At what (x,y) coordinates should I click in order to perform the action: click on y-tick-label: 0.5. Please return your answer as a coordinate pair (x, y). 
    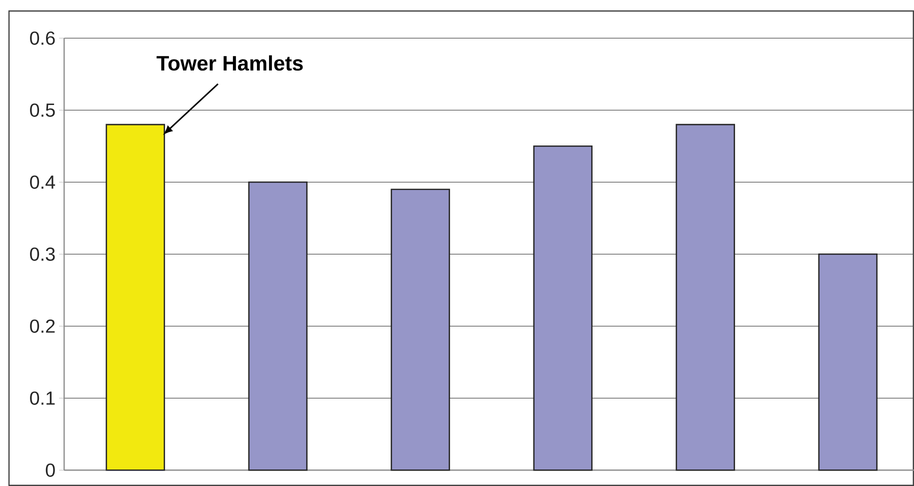
    Looking at the image, I should click on (42, 110).